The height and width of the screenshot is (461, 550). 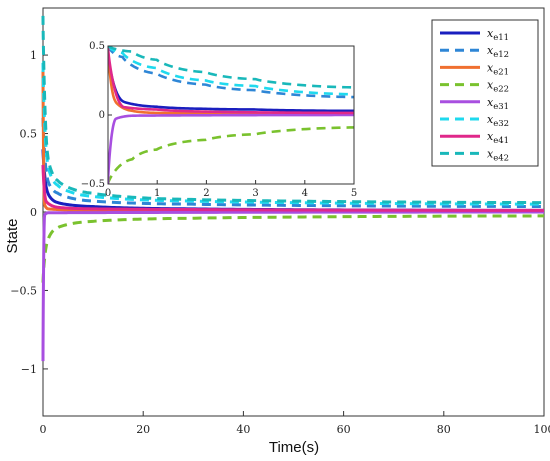 I want to click on legend-label-x_e11: xe11, so click(x=498, y=35).